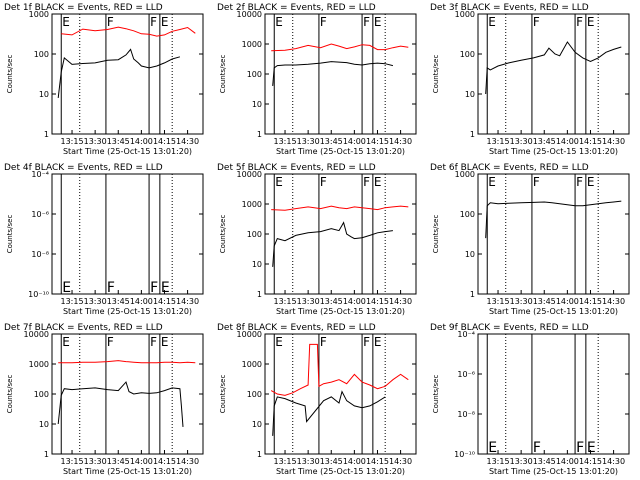 The image size is (640, 480). What do you see at coordinates (509, 328) in the screenshot?
I see `panel-title: Det 9f BLACK = Events, RED = LLD` at bounding box center [509, 328].